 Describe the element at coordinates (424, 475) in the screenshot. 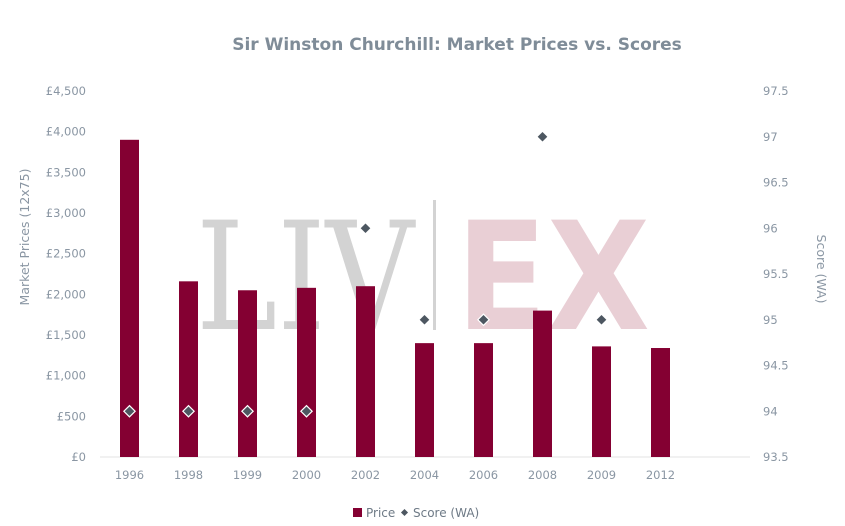

I see `x-tick-label: 2004` at that location.